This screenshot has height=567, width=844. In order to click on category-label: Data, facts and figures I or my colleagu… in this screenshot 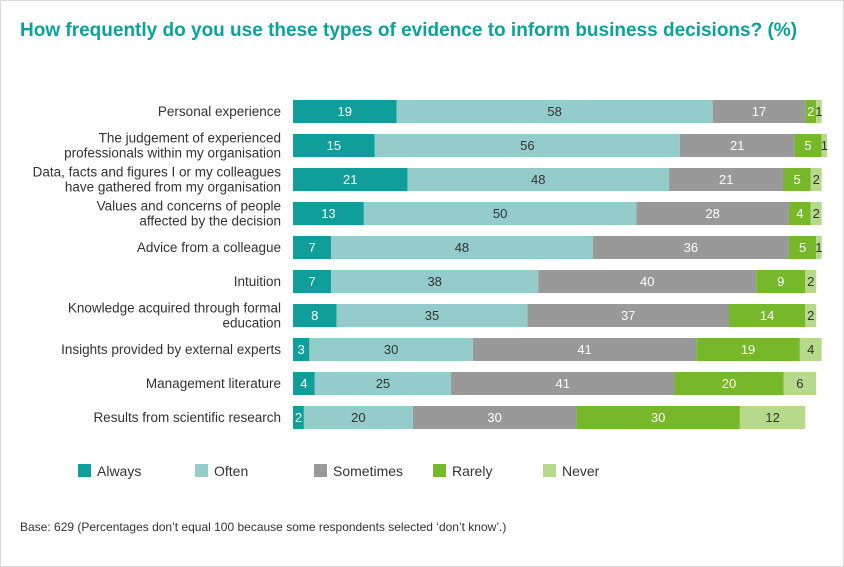, I will do `click(157, 172)`.